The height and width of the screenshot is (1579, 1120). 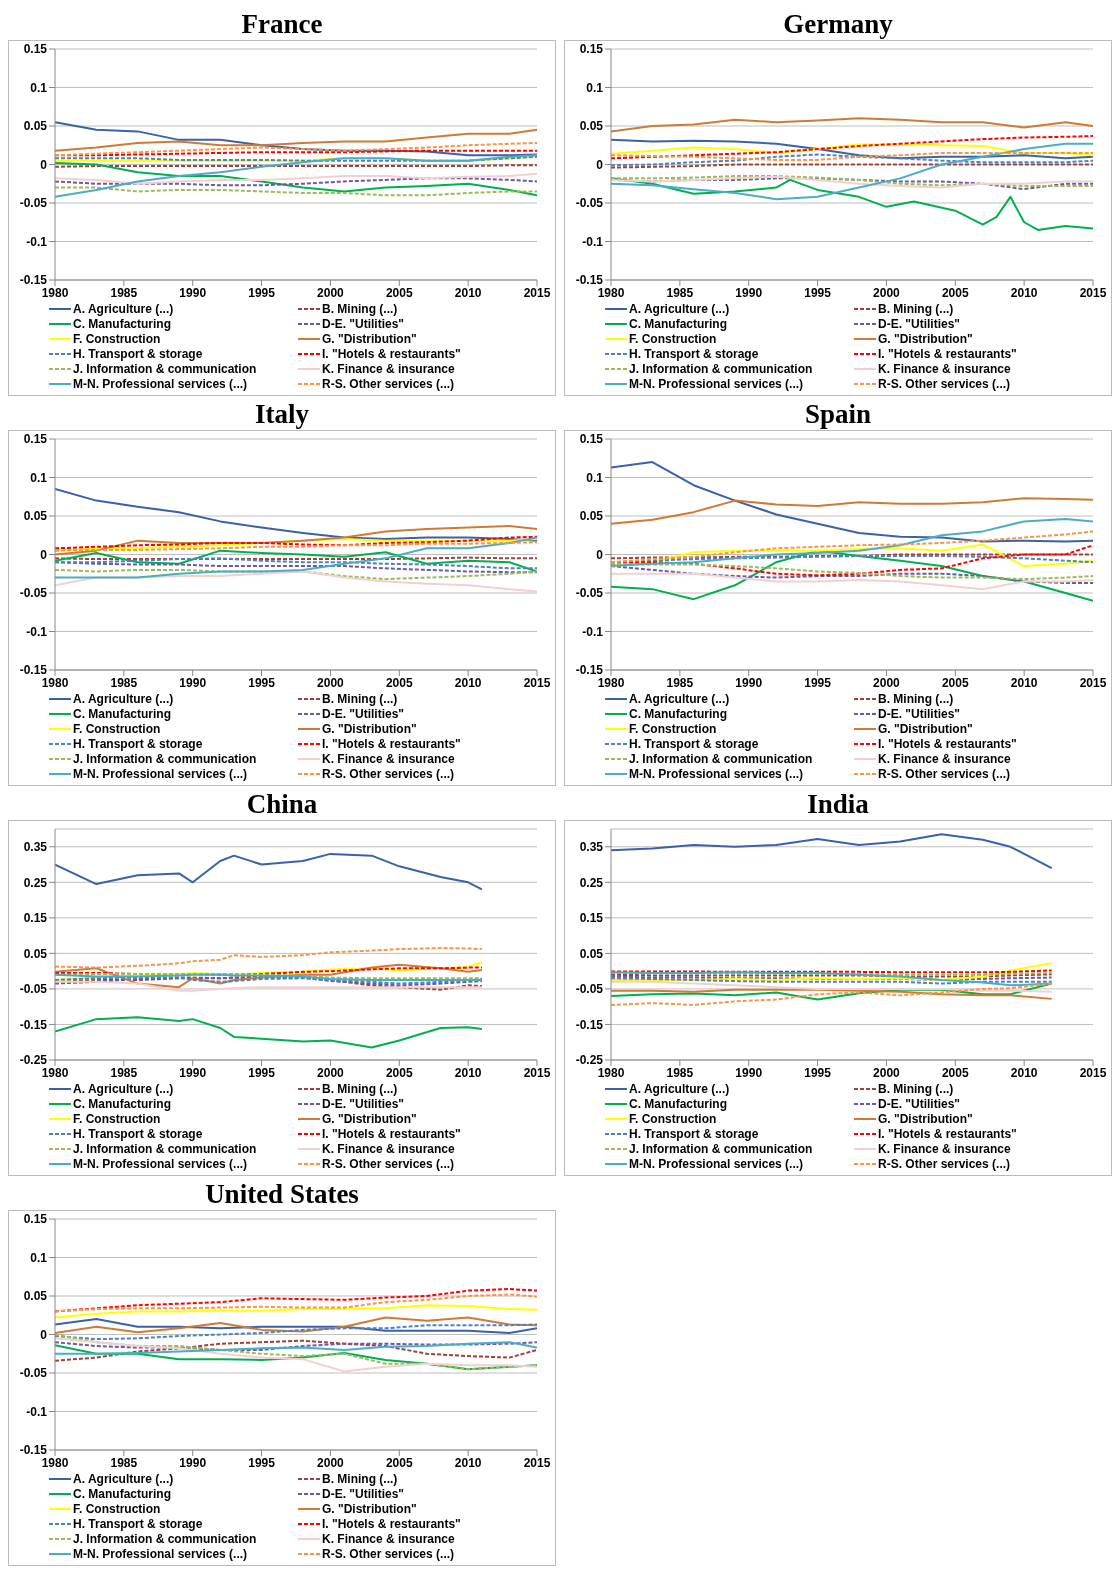 I want to click on chart-title: Italy, so click(x=282, y=414).